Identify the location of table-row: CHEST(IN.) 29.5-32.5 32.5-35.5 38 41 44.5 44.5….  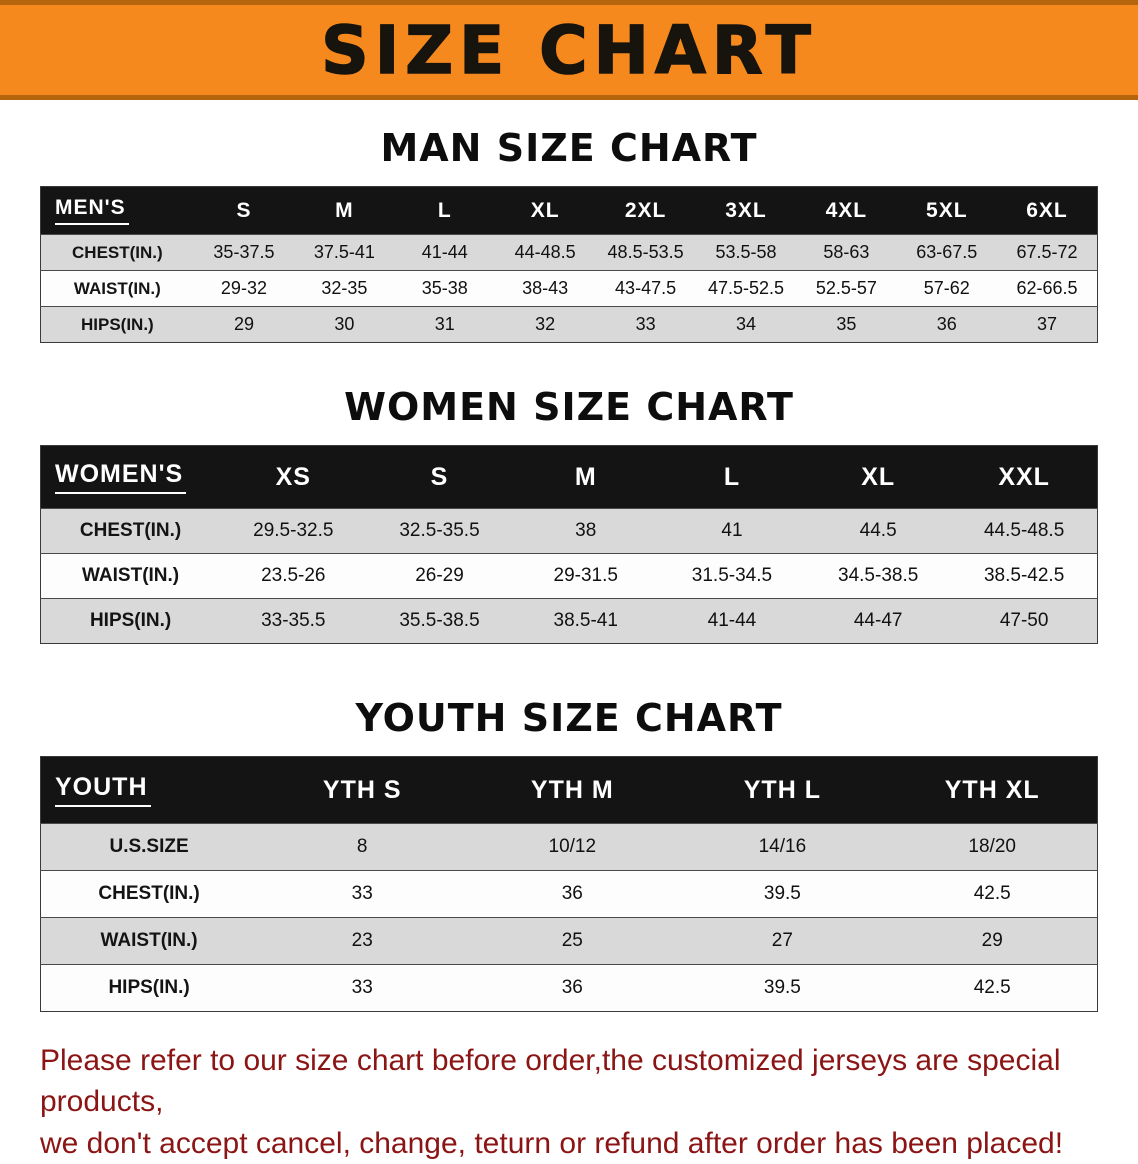
(569, 531).